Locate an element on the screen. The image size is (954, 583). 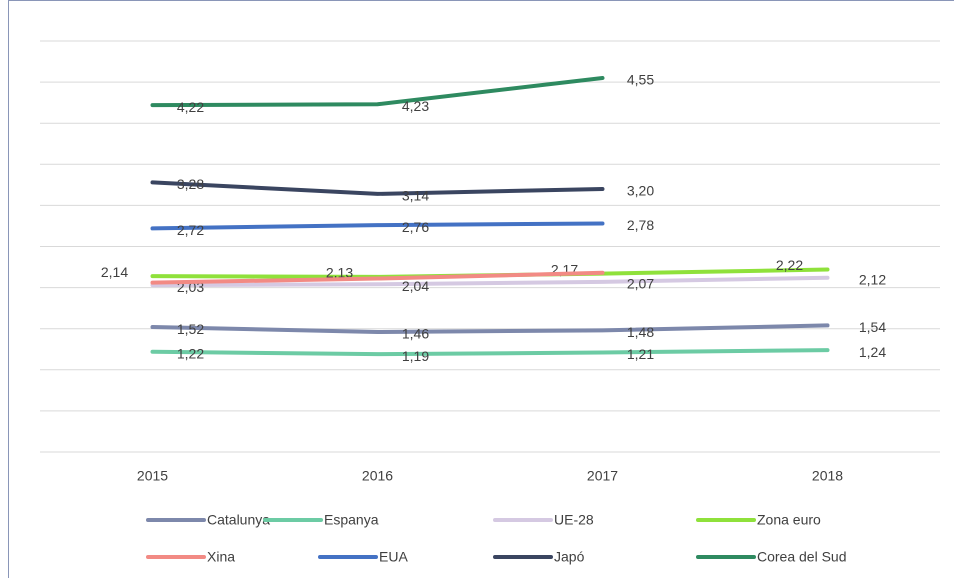
data-label: 4,22 is located at coordinates (190, 107).